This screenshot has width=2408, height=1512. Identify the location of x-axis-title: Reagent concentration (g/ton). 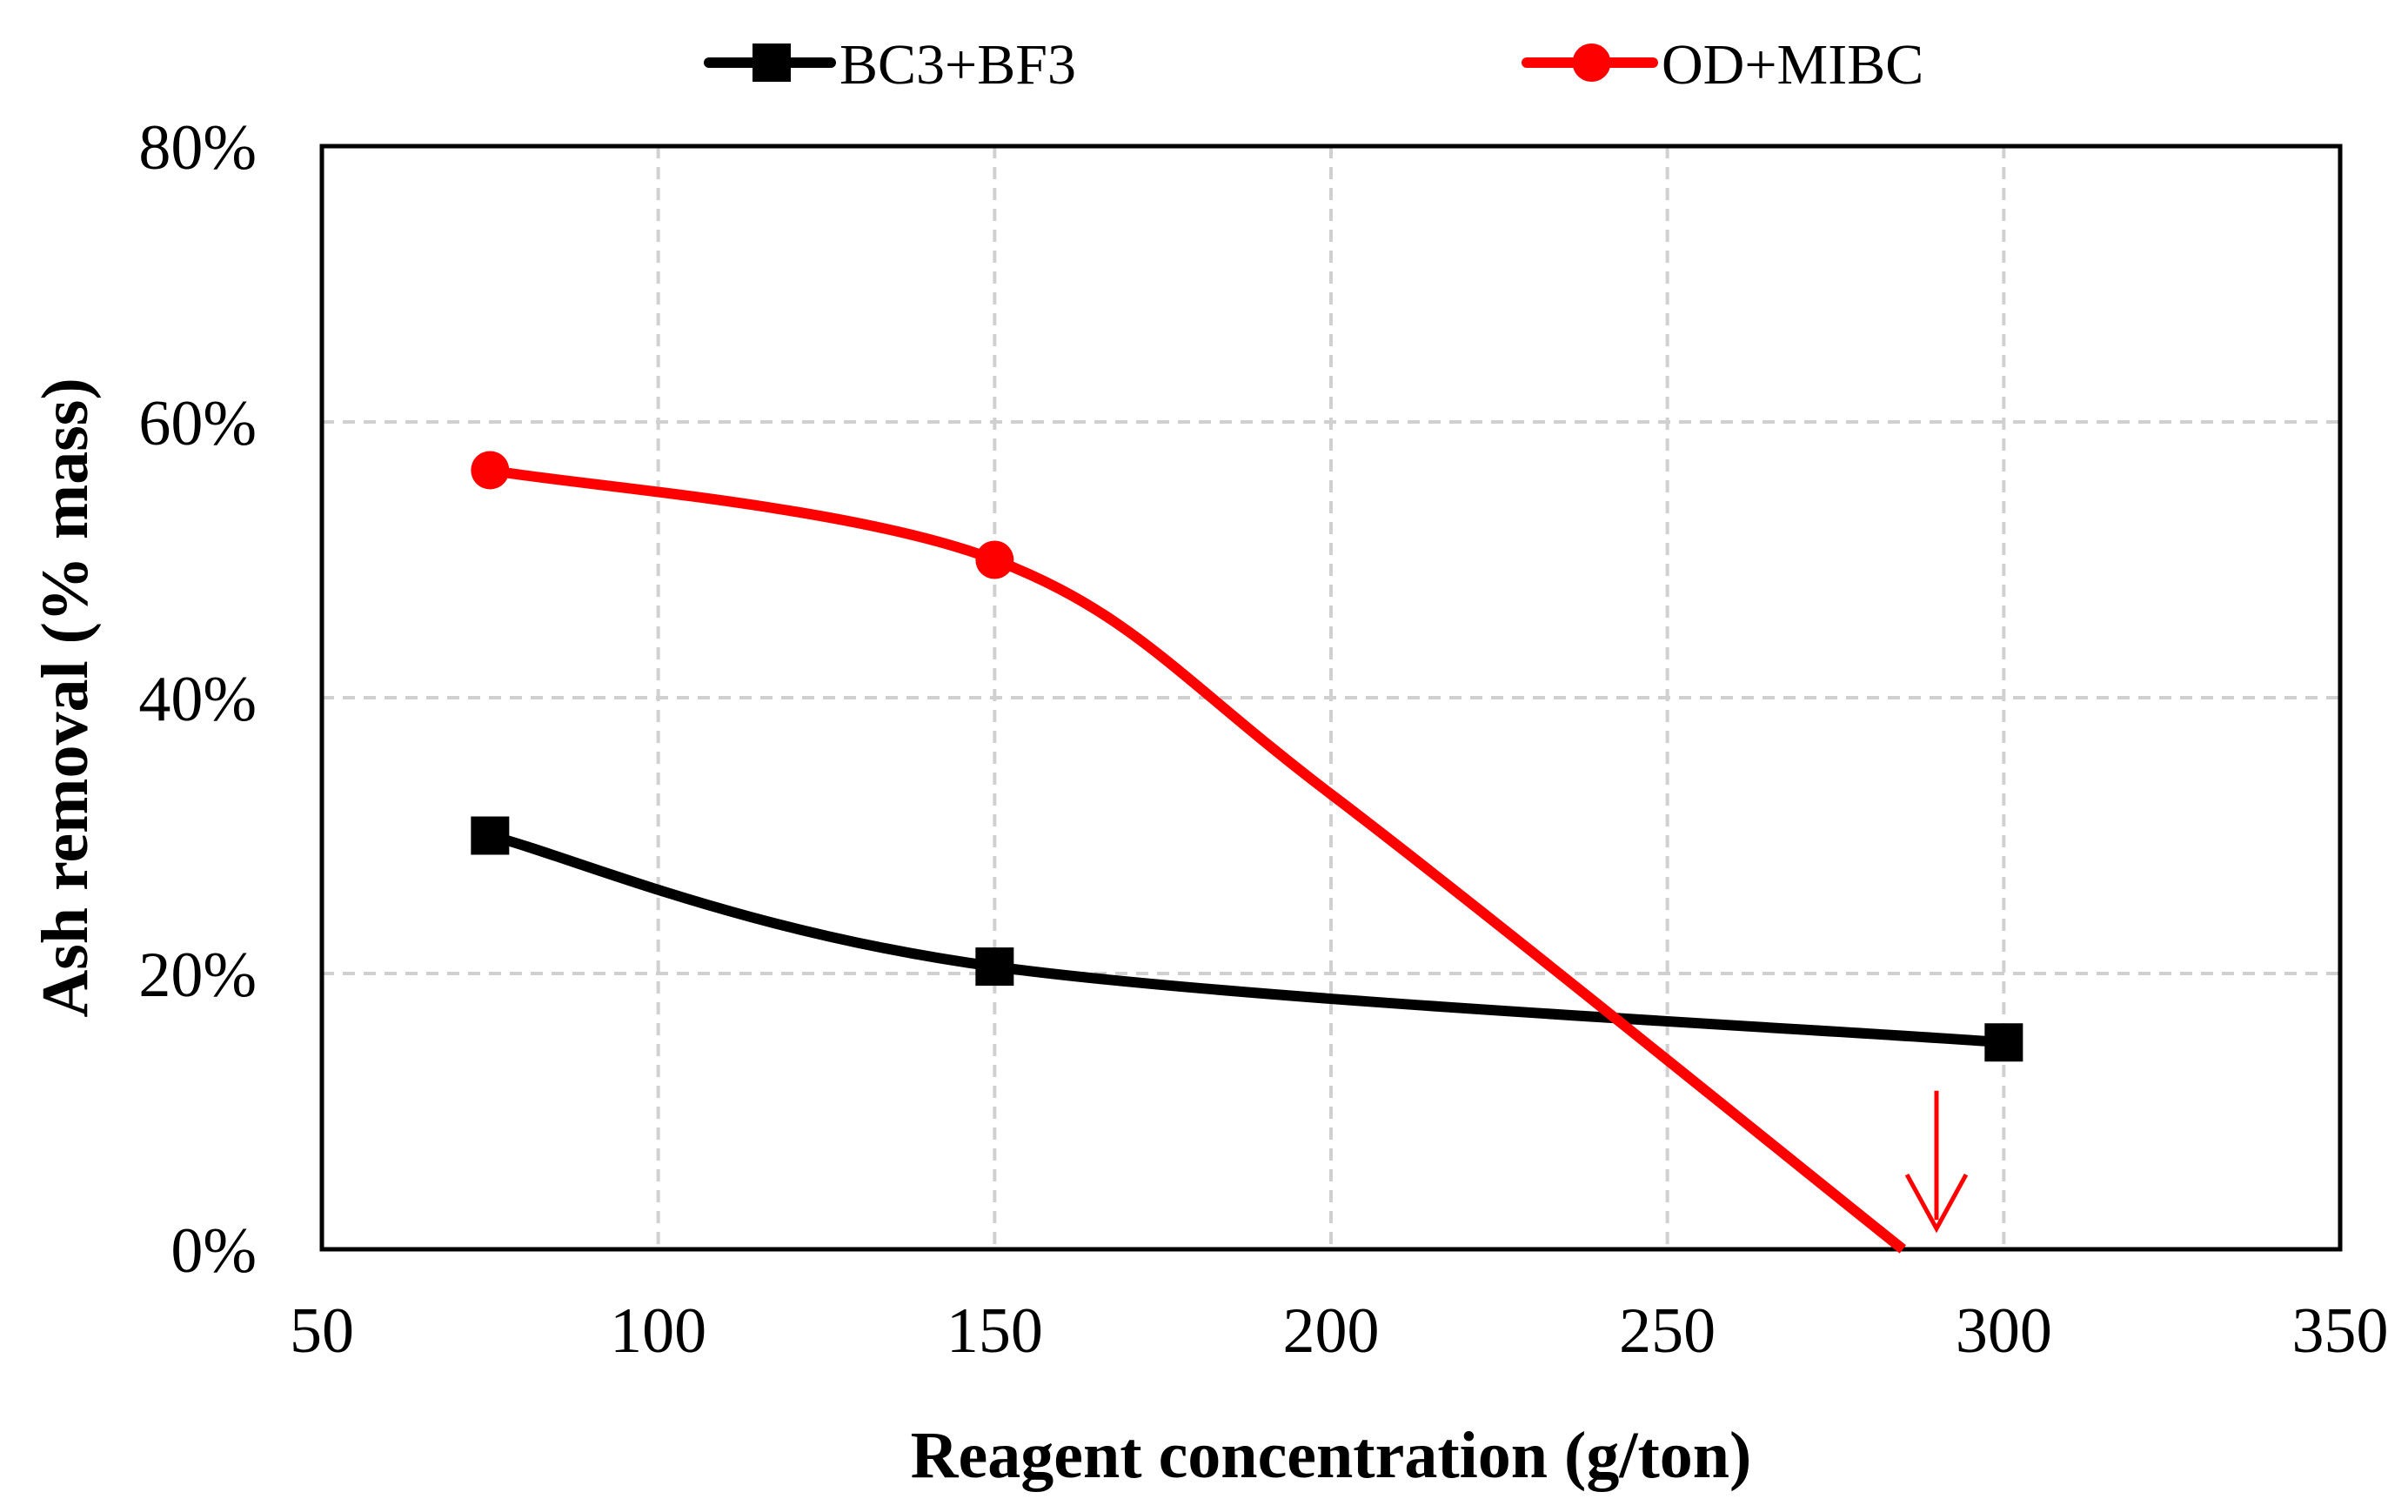
(1331, 1456).